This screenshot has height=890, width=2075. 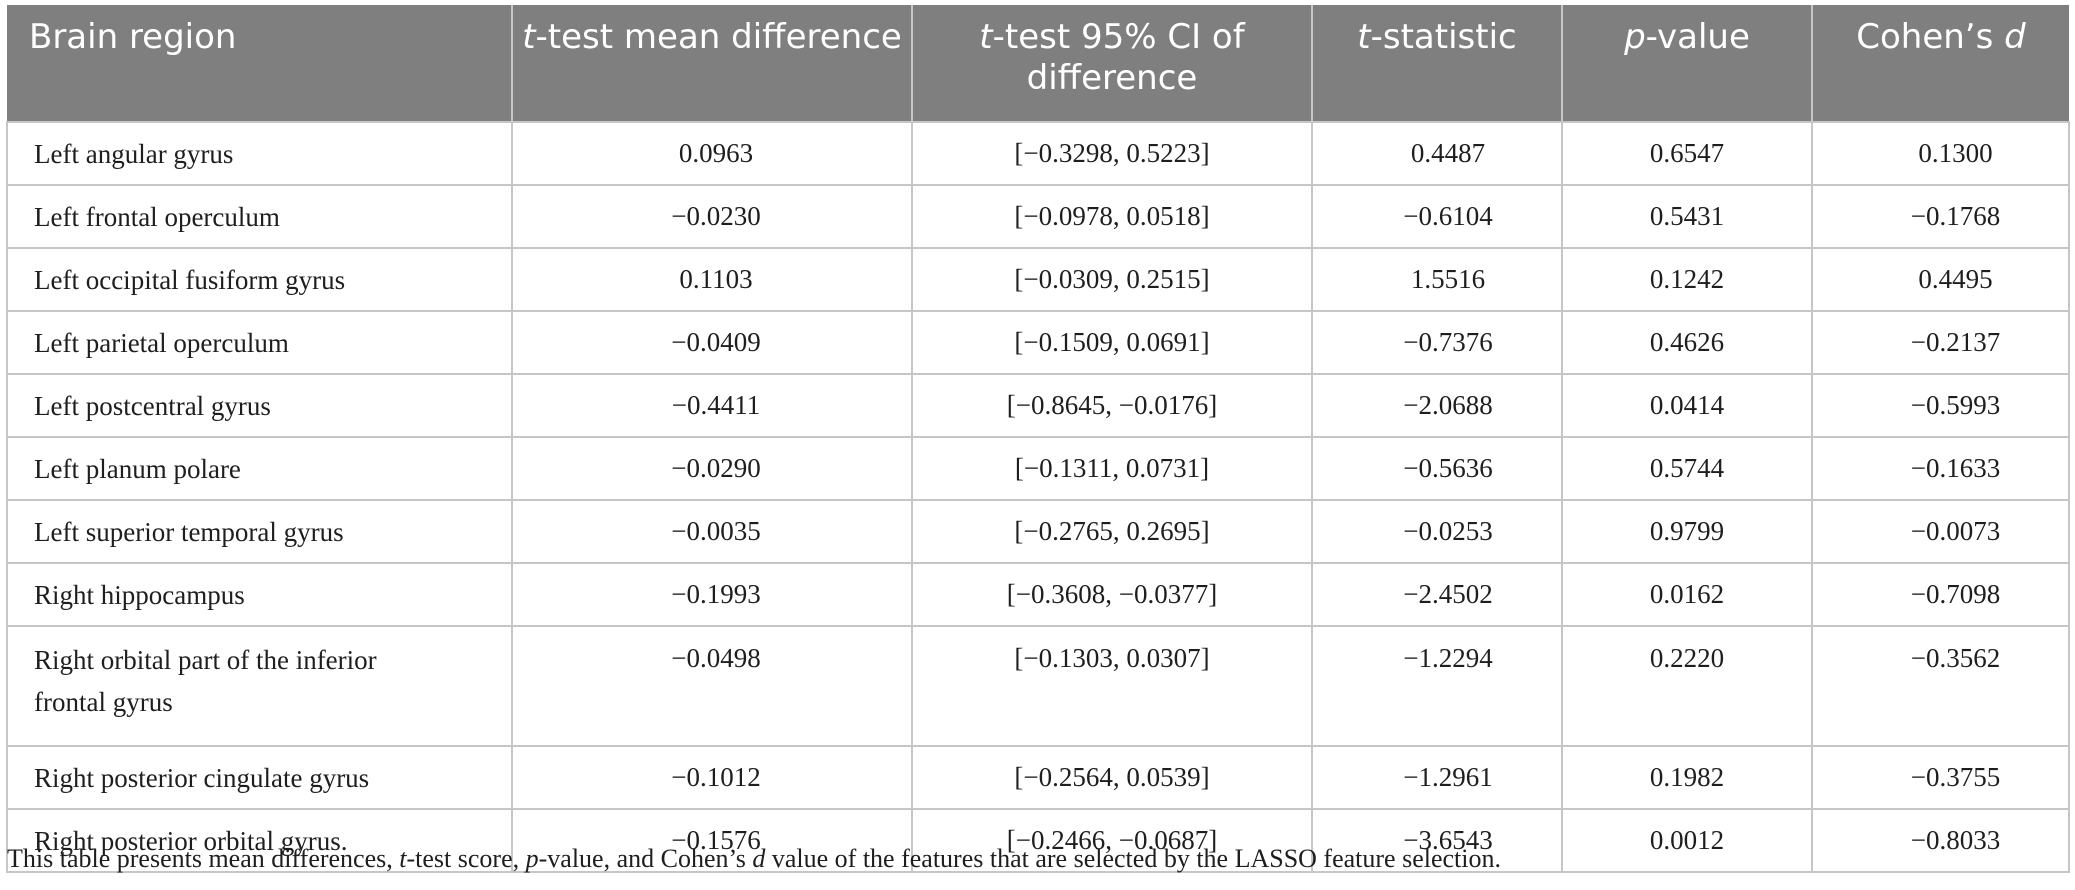 I want to click on region-line-2: frontal gyrus, so click(x=103, y=702).